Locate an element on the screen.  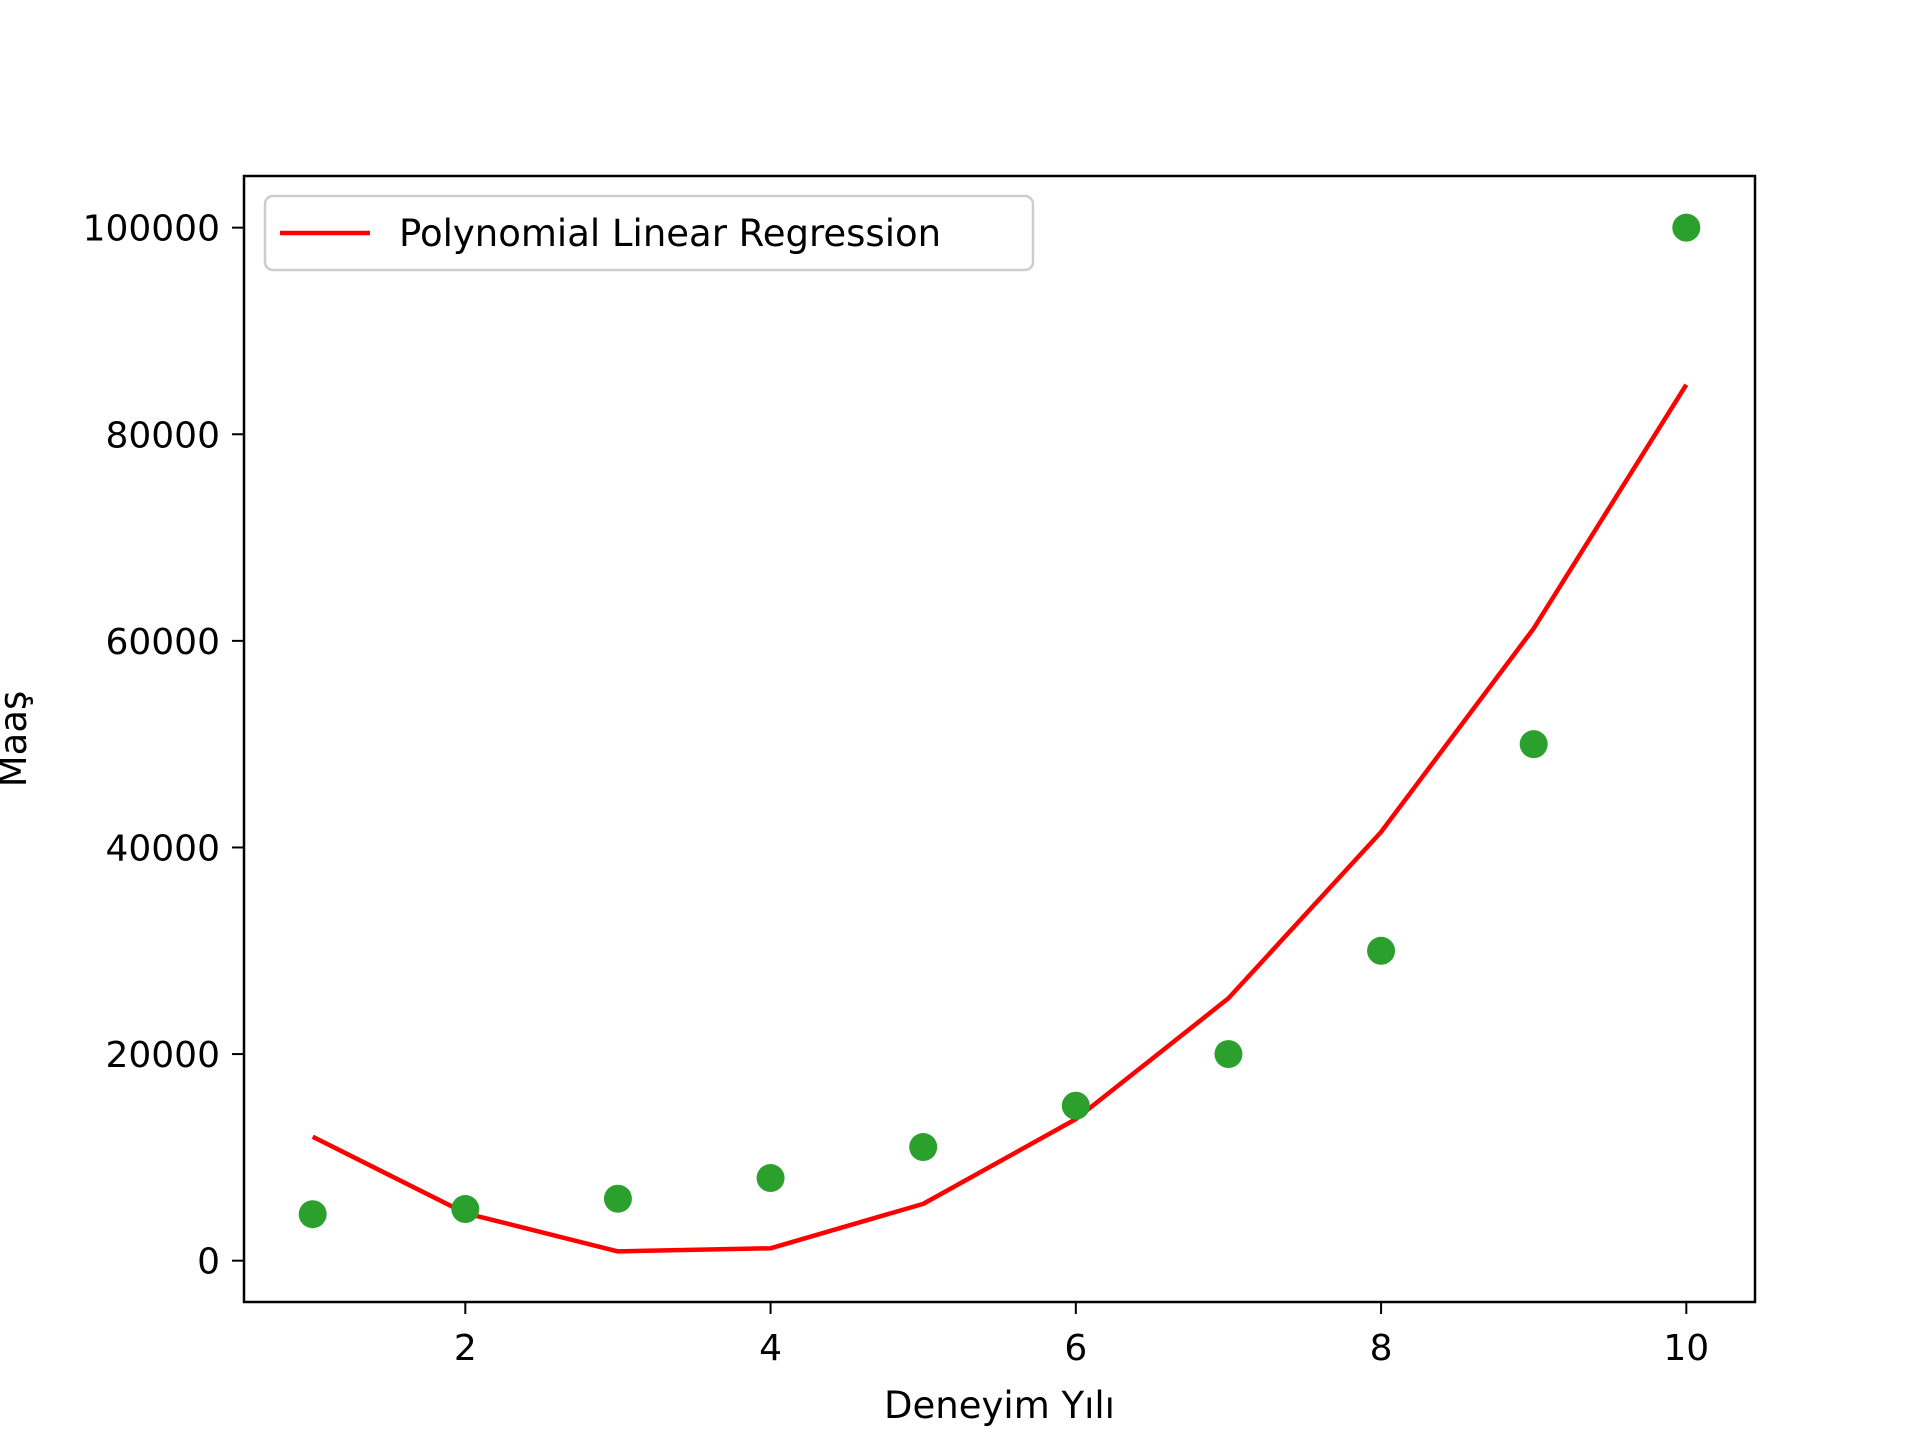
x-tick-label: 4 is located at coordinates (770, 1348).